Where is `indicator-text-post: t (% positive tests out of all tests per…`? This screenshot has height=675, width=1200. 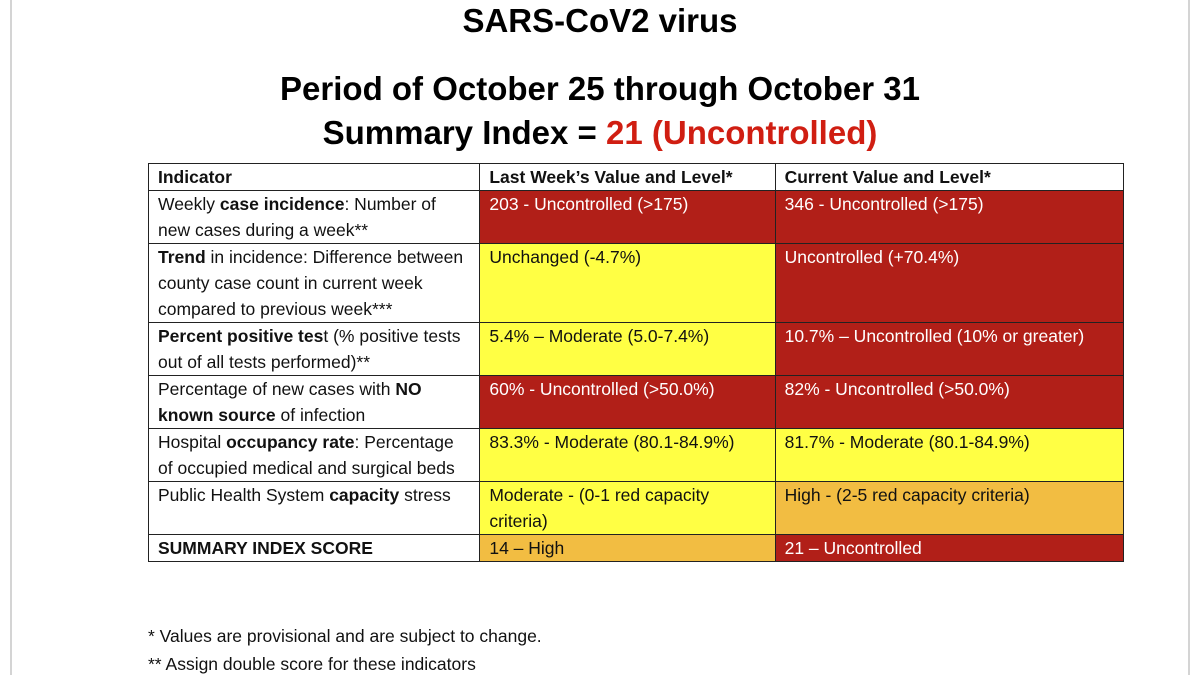
indicator-text-post: t (% positive tests out of all tests per… is located at coordinates (309, 349).